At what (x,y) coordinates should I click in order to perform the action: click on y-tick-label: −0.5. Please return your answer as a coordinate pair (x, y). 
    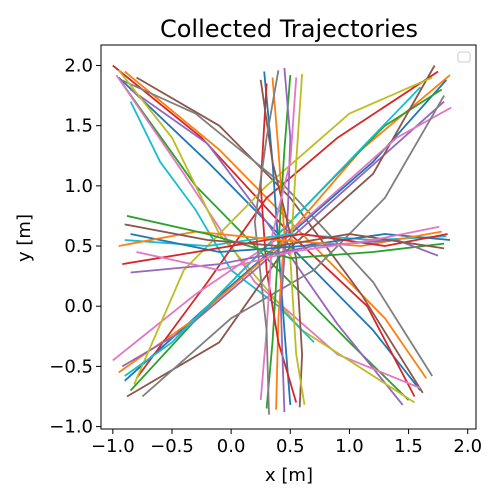
    Looking at the image, I should click on (71, 366).